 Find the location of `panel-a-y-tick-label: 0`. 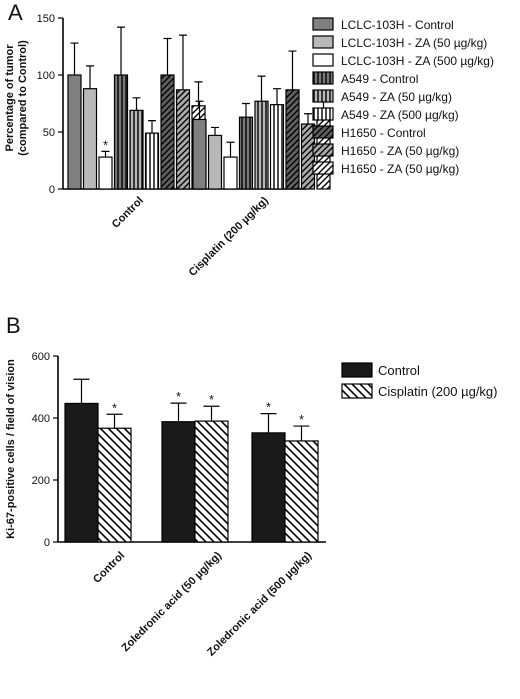

panel-a-y-tick-label: 0 is located at coordinates (52, 190).